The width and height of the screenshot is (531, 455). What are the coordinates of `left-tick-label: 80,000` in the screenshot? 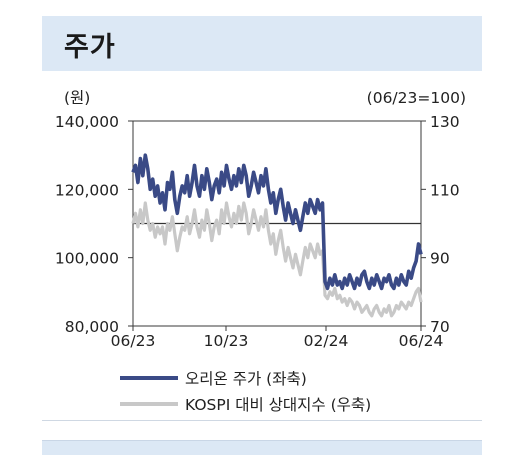 It's located at (92, 327).